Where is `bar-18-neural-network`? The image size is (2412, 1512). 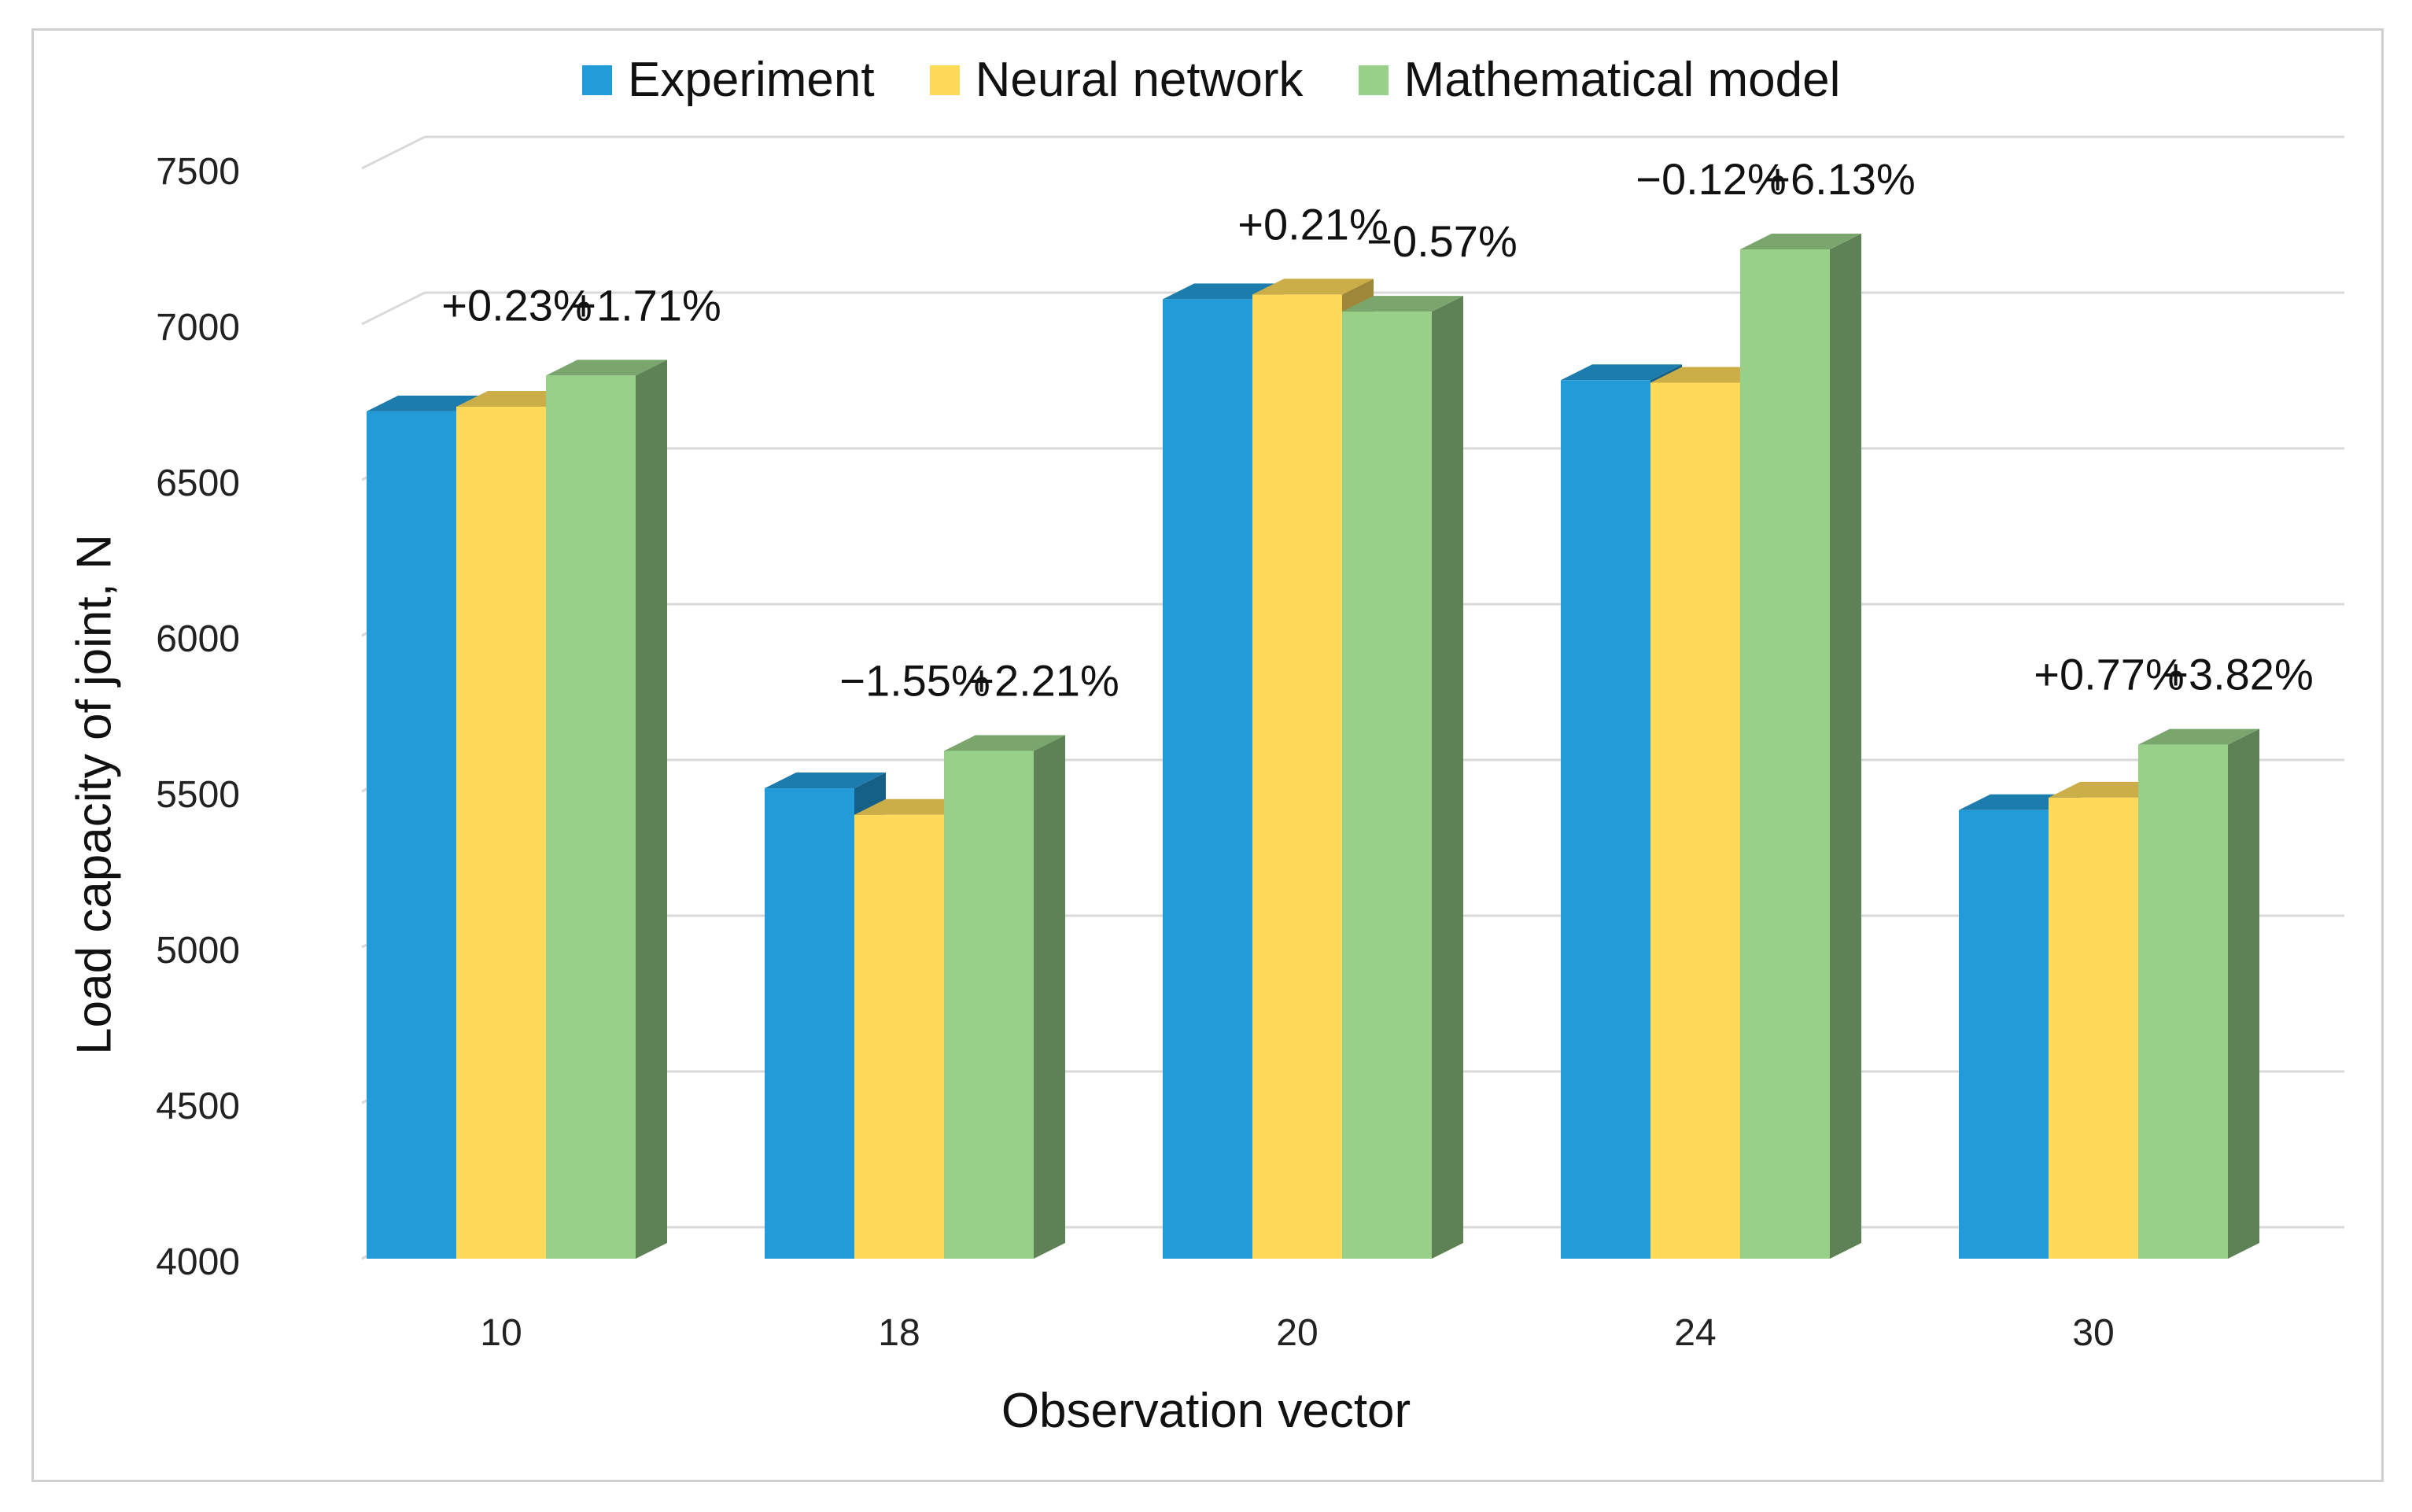 bar-18-neural-network is located at coordinates (899, 1036).